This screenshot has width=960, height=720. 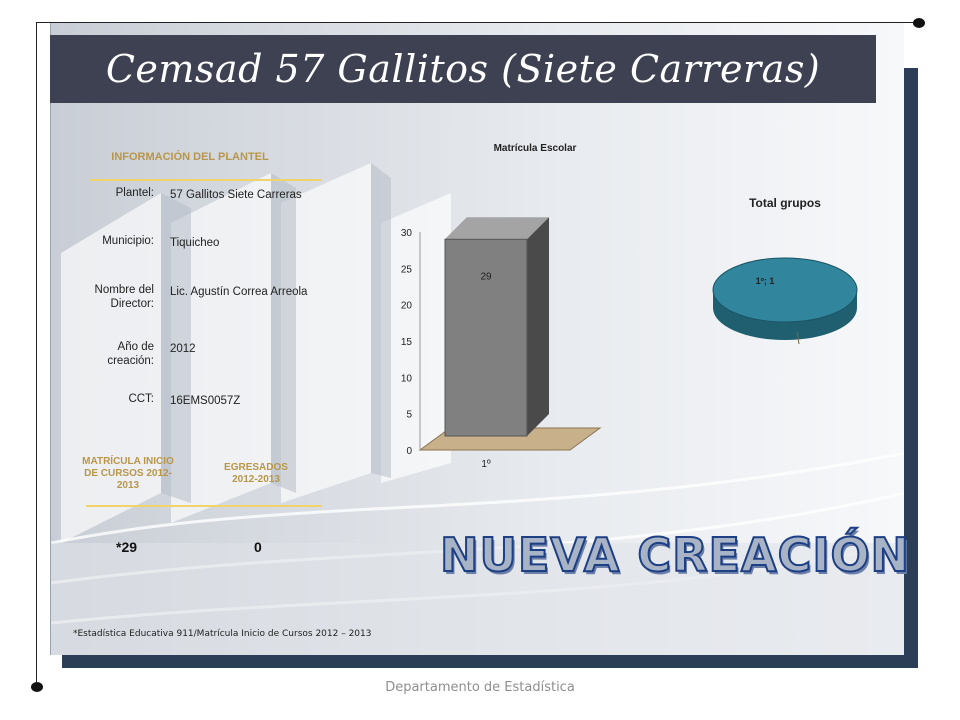 I want to click on page-title: Cemsad 57 Gallitos (Siete Carreras), so click(x=463, y=69).